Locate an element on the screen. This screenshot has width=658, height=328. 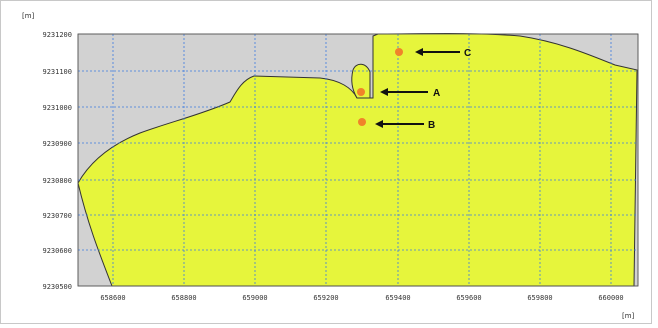
marker-a-dot is located at coordinates (361, 92).